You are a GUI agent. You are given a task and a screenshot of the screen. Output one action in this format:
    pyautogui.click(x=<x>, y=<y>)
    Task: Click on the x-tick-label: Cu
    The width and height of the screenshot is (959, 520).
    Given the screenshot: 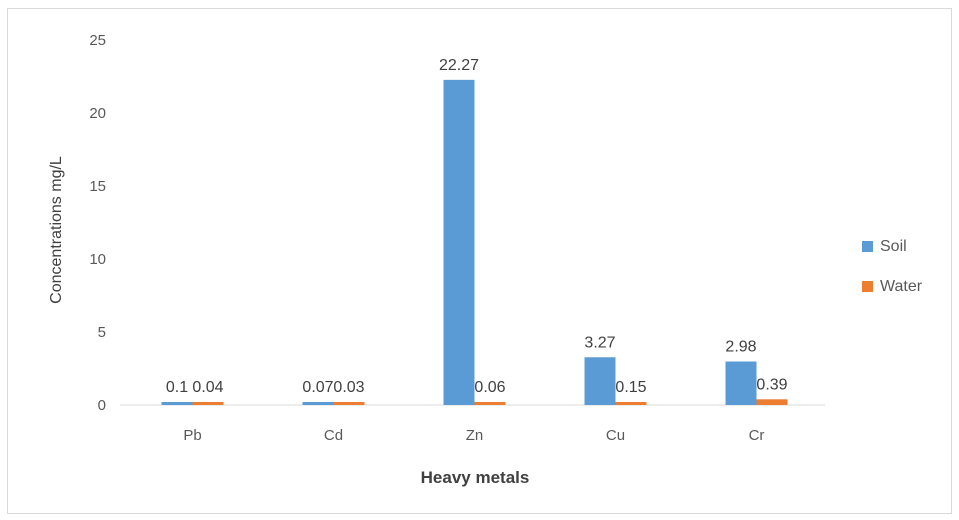 What is the action you would take?
    pyautogui.click(x=615, y=435)
    